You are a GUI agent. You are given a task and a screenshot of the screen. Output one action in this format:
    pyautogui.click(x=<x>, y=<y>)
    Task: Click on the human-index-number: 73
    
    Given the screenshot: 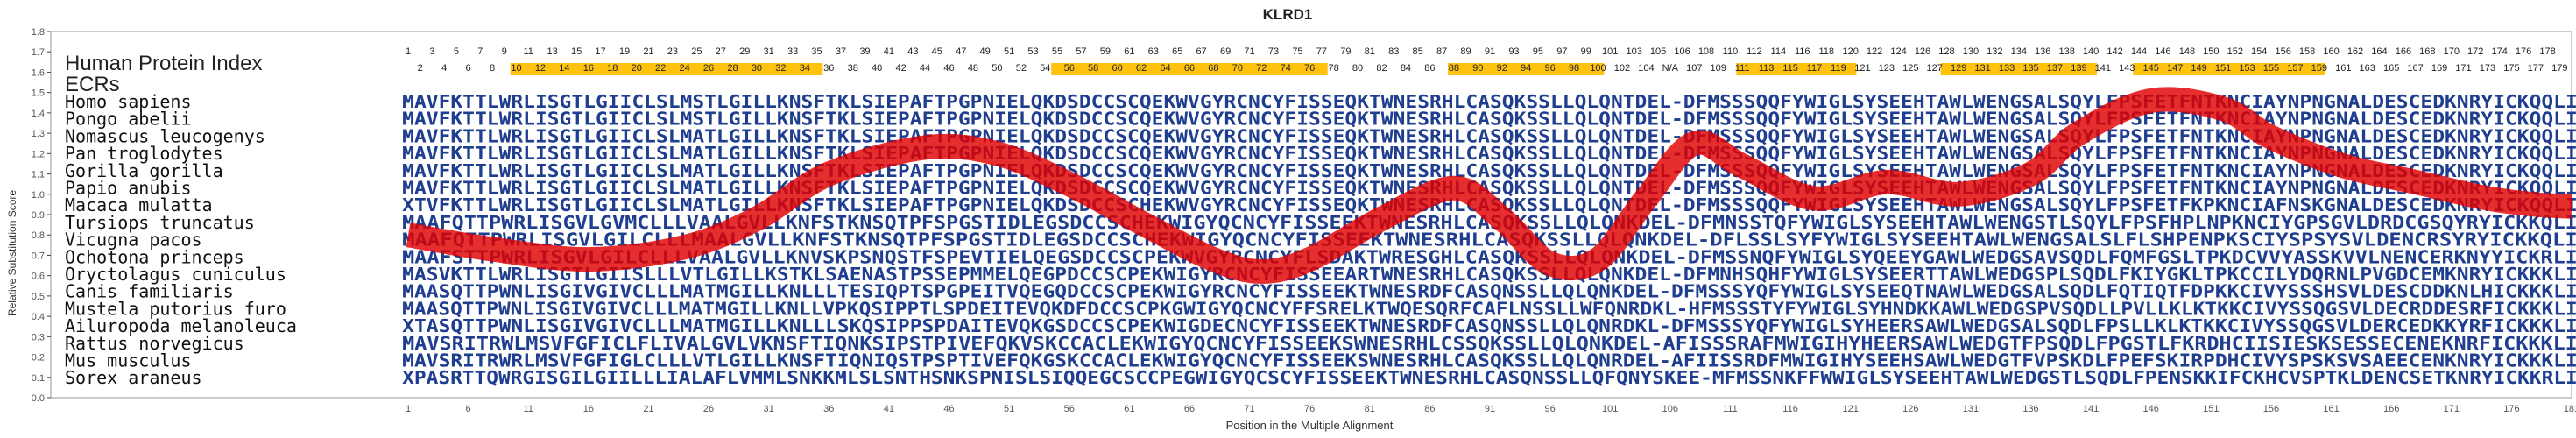 What is the action you would take?
    pyautogui.click(x=1273, y=51)
    